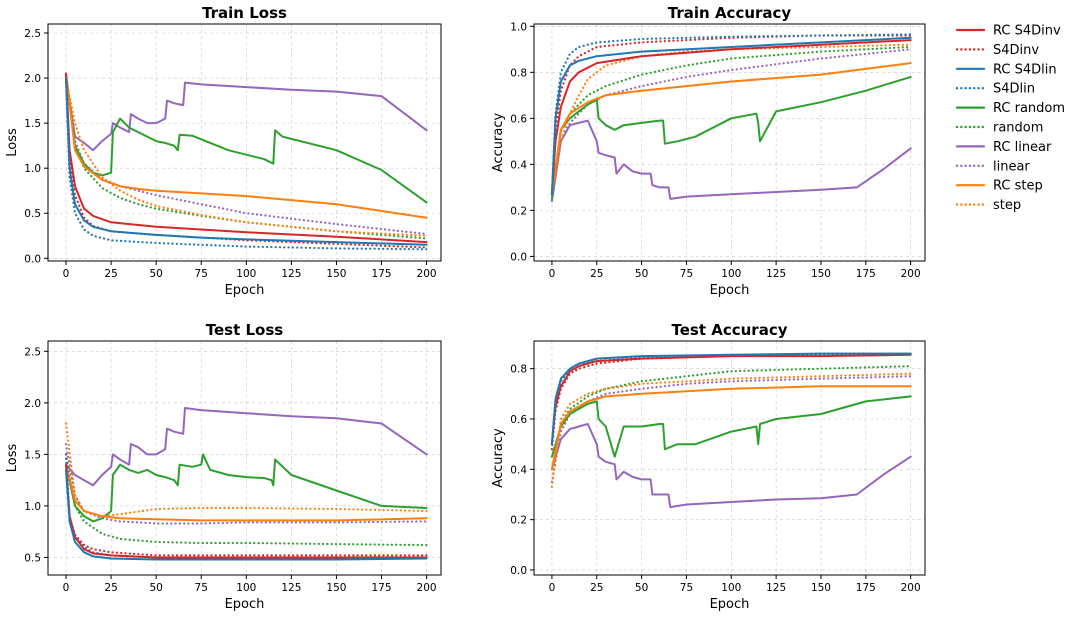 The width and height of the screenshot is (1079, 622). Describe the element at coordinates (1016, 50) in the screenshot. I see `legend-label-s4dinv: S4Dinv` at that location.